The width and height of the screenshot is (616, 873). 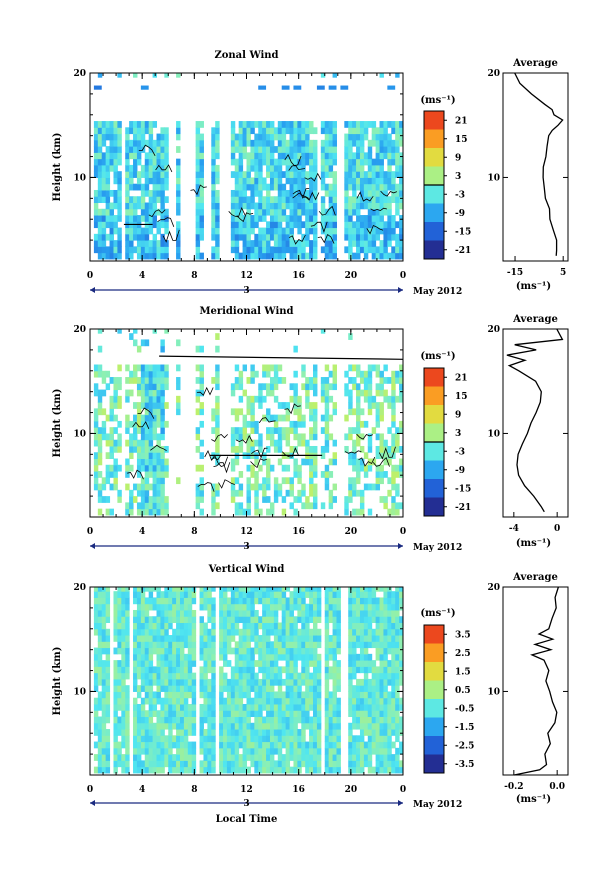 What do you see at coordinates (403, 276) in the screenshot?
I see `x-tick-label: 0` at bounding box center [403, 276].